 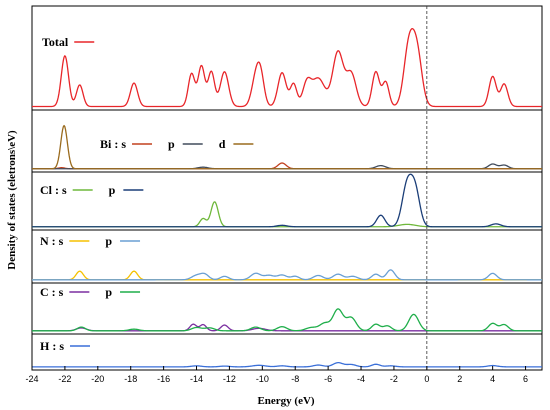 I want to click on x-tick-label: 0, so click(x=426, y=379).